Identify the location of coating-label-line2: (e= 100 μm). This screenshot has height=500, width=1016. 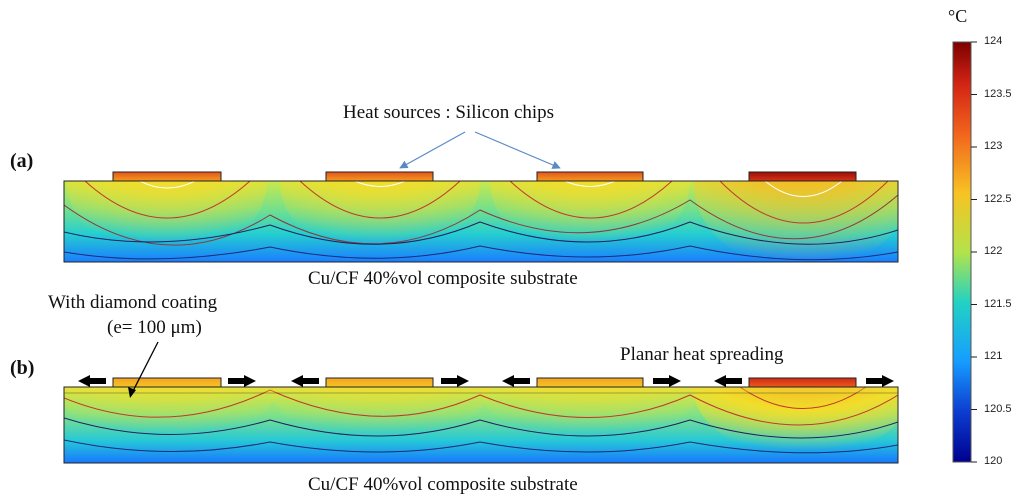
(154, 327).